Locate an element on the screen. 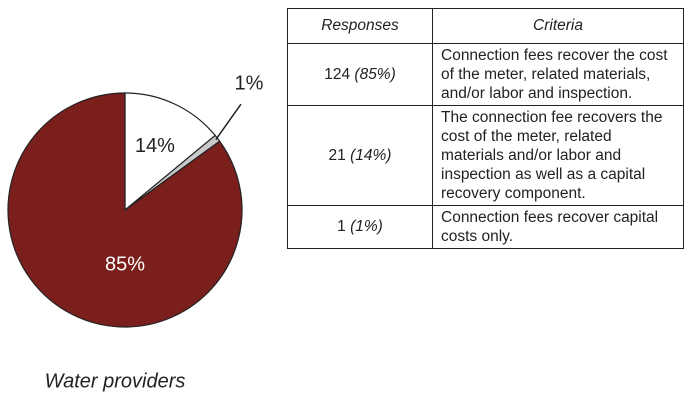  response-count: 1 is located at coordinates (341, 226).